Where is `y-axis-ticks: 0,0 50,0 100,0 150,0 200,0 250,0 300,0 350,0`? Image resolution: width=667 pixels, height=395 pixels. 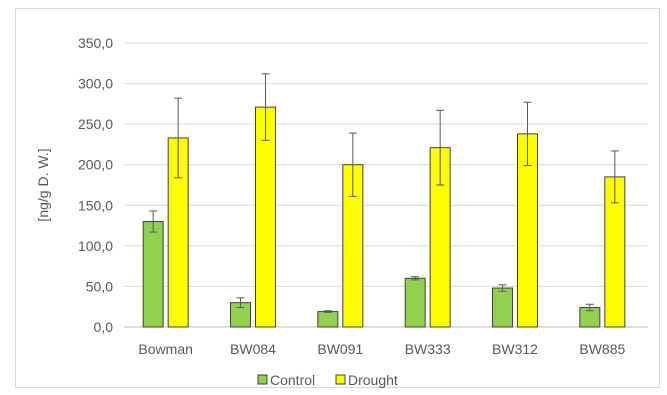
y-axis-ticks: 0,0 50,0 100,0 150,0 200,0 250,0 300,0 350,0 is located at coordinates (95, 185).